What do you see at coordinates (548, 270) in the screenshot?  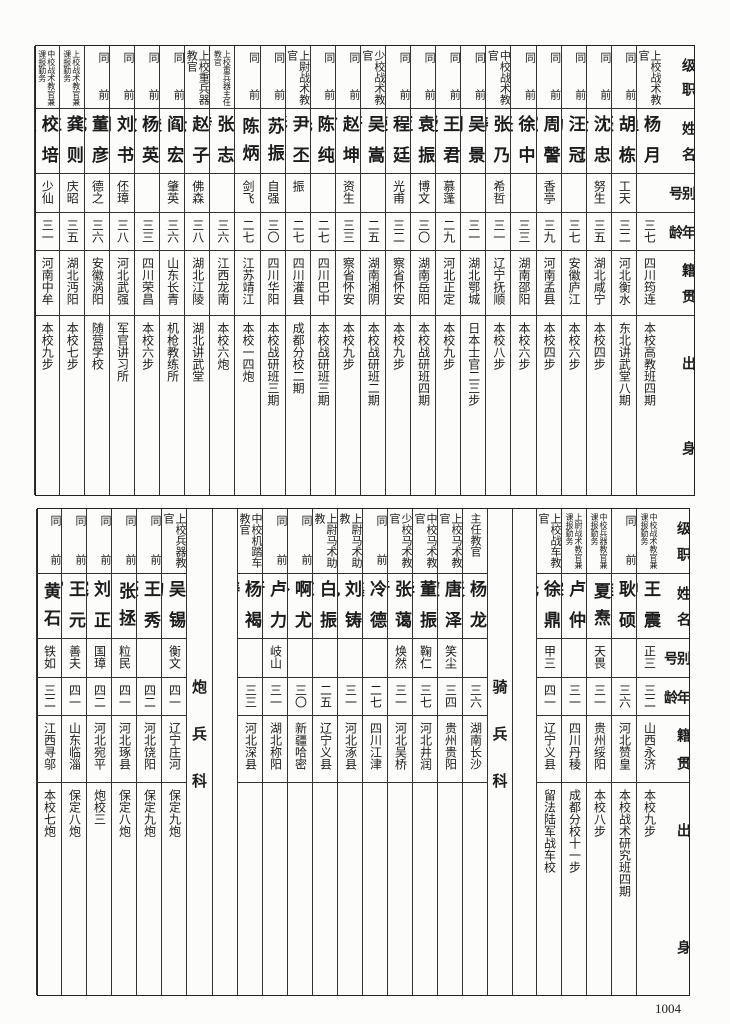 I see `person-column: 同前周謦室香亭三九河南孟县本校四步` at bounding box center [548, 270].